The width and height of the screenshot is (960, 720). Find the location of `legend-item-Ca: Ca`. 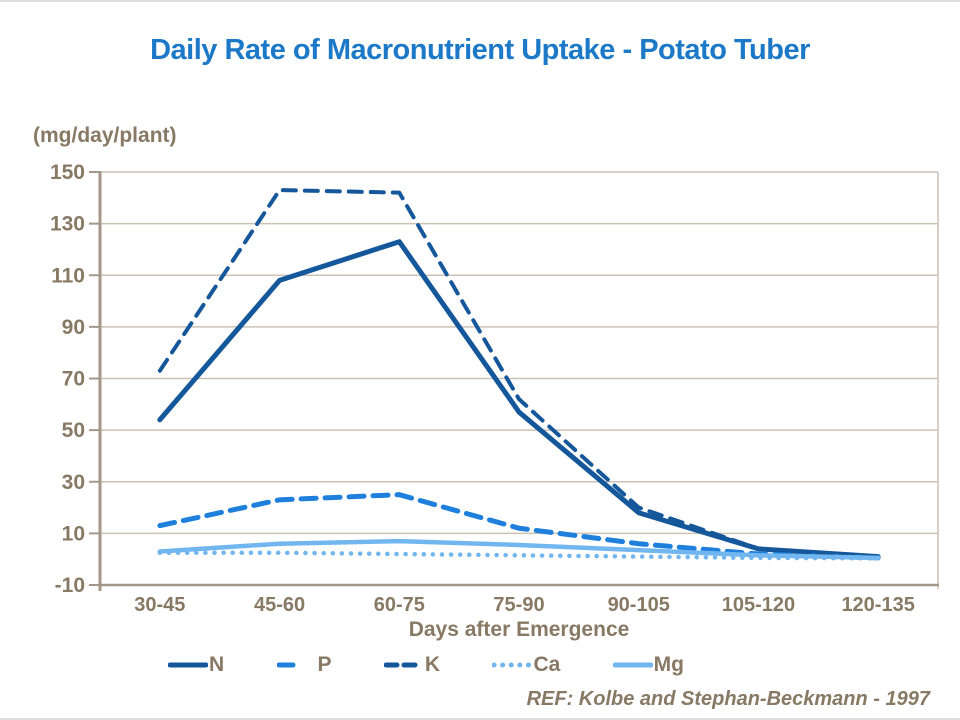

legend-item-Ca: Ca is located at coordinates (526, 665).